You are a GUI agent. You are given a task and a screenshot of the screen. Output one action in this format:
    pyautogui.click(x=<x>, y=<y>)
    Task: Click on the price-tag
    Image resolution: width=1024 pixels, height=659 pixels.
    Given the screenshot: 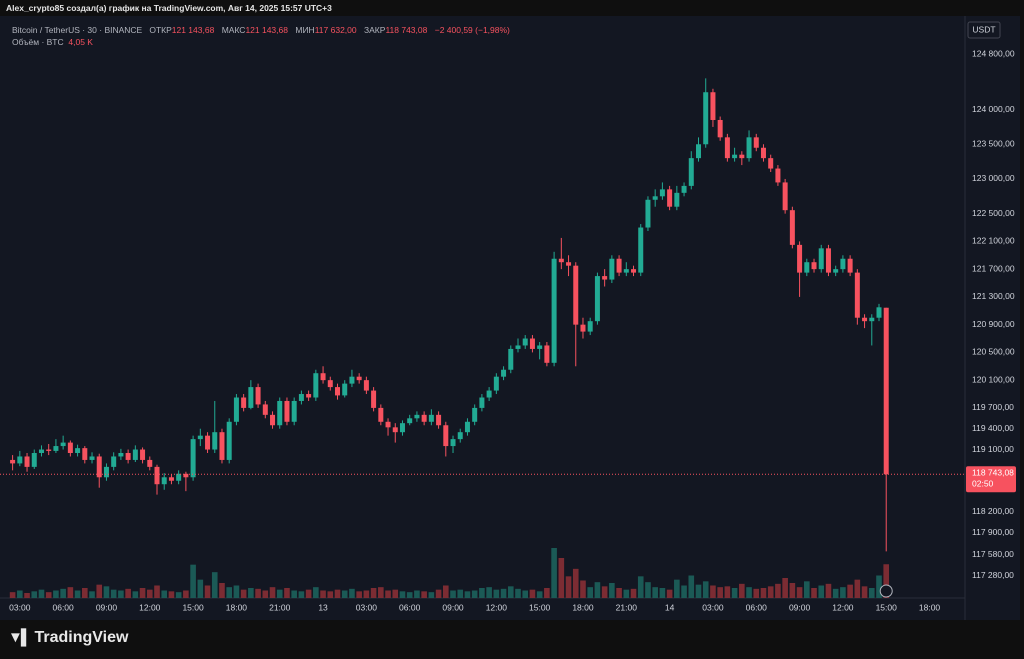 What is the action you would take?
    pyautogui.click(x=991, y=479)
    